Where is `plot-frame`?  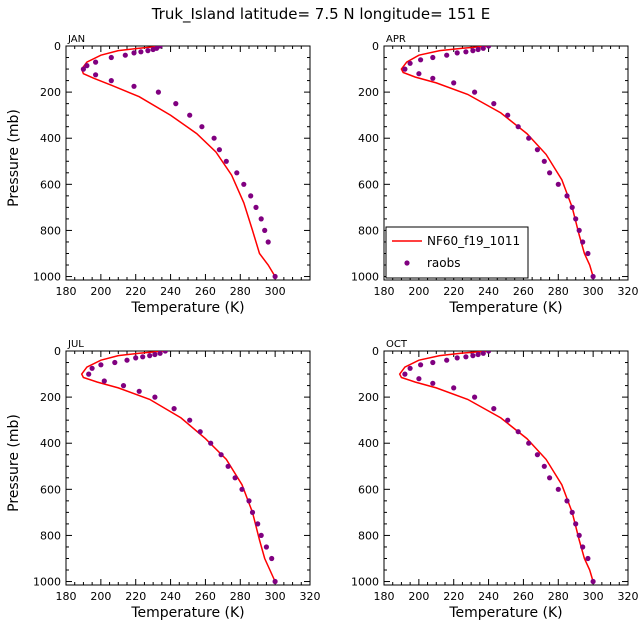 plot-frame is located at coordinates (188, 468).